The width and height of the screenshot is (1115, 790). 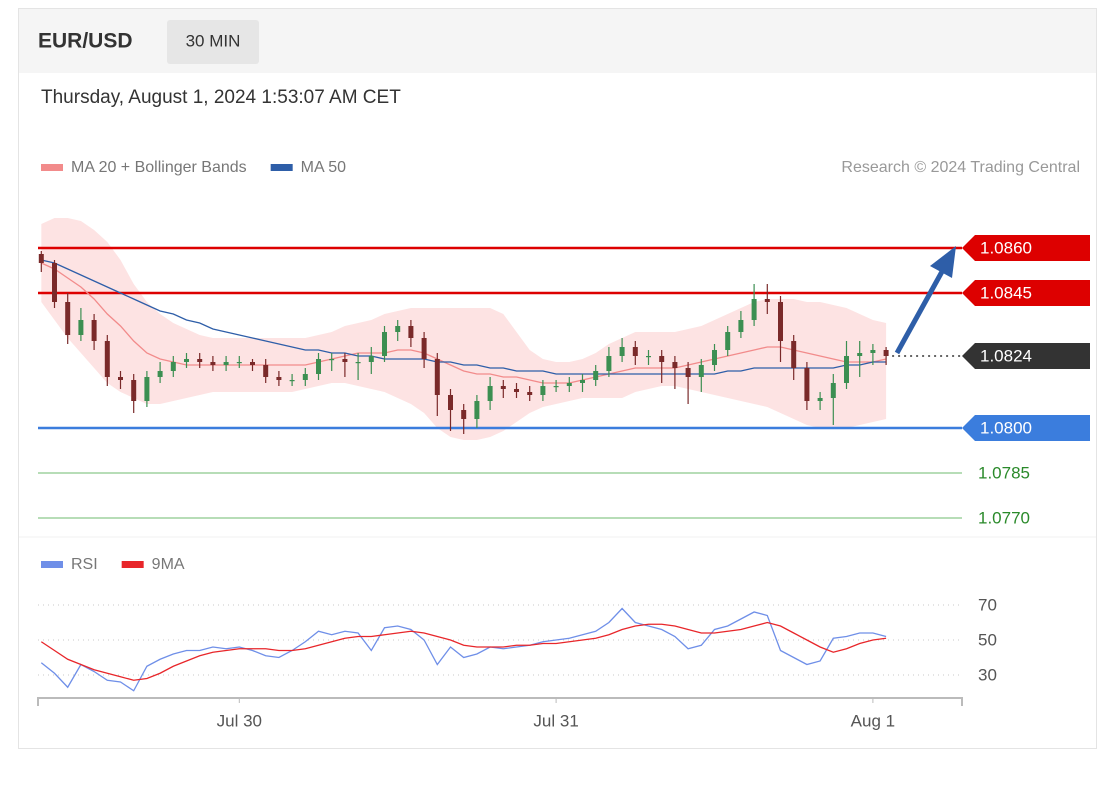 I want to click on y-tick-label: 70, so click(x=987, y=604).